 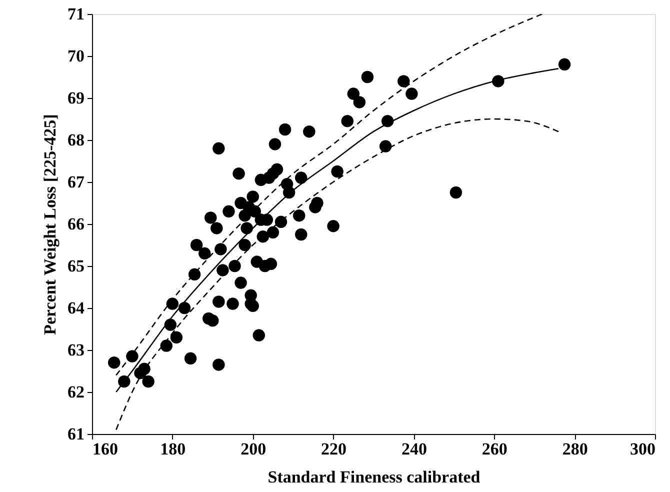 What do you see at coordinates (643, 449) in the screenshot?
I see `x-tick-label: 300` at bounding box center [643, 449].